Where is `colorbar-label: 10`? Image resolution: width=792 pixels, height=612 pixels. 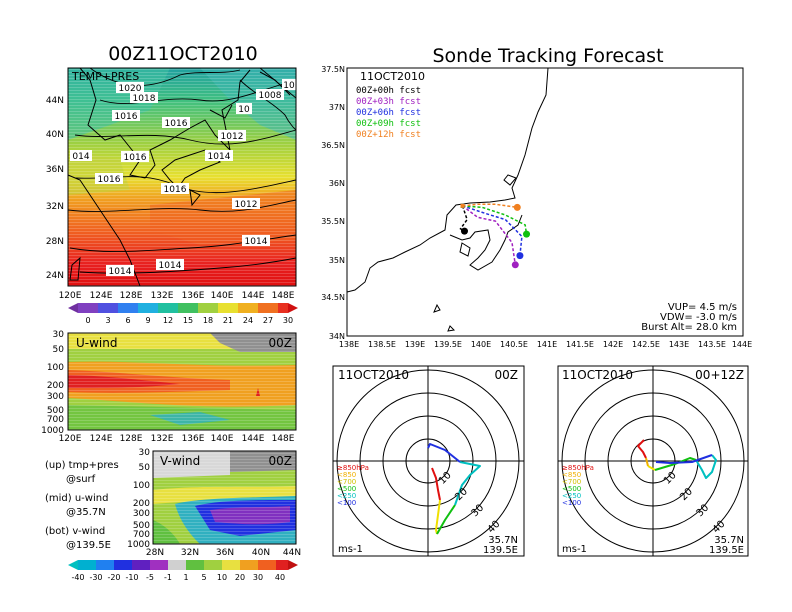
colorbar-label: 10 is located at coordinates (222, 577).